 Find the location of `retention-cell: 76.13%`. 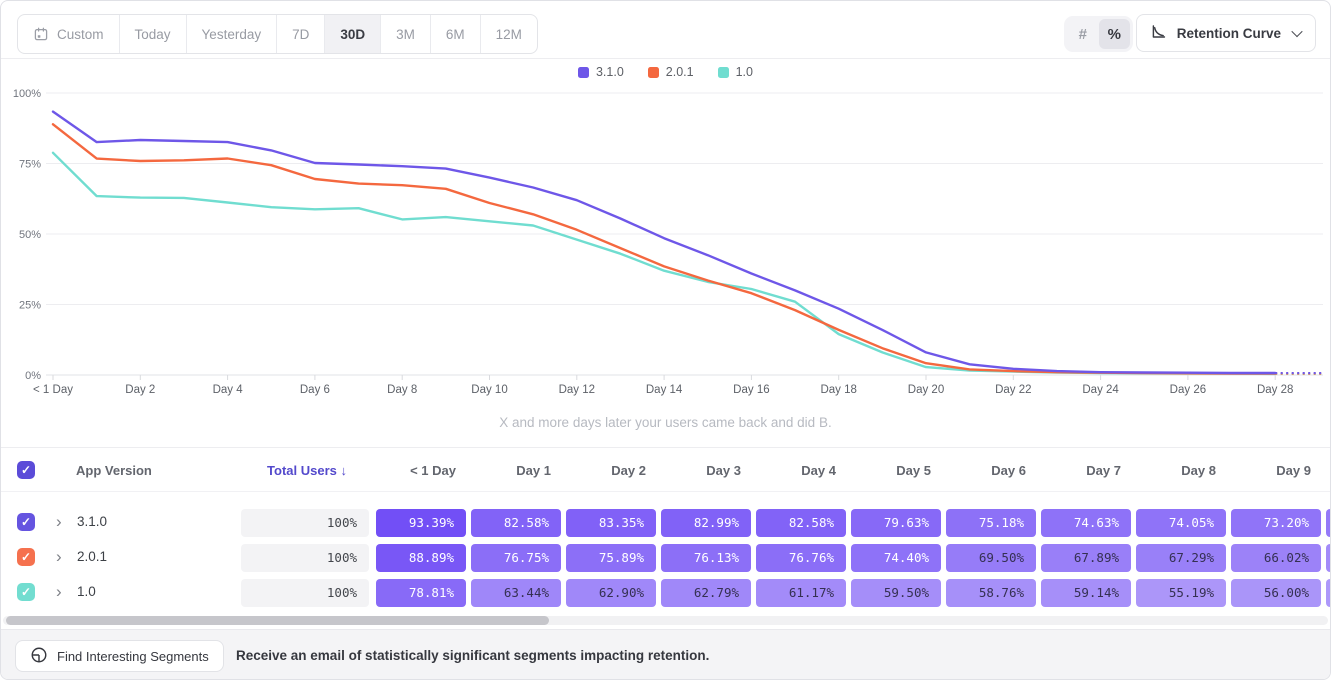

retention-cell: 76.13% is located at coordinates (706, 558).